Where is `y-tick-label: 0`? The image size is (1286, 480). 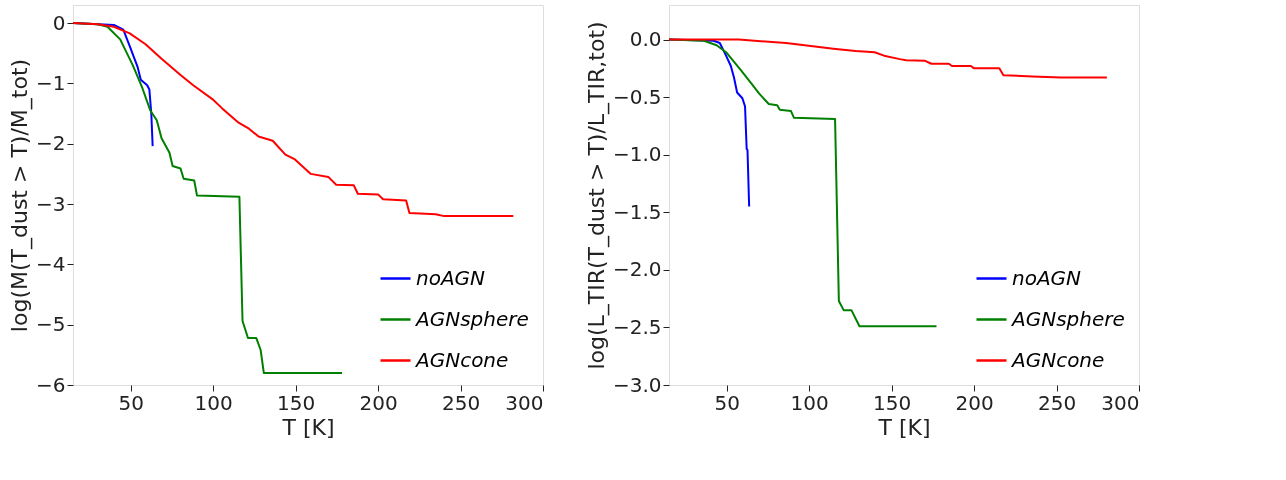 y-tick-label: 0 is located at coordinates (59, 22).